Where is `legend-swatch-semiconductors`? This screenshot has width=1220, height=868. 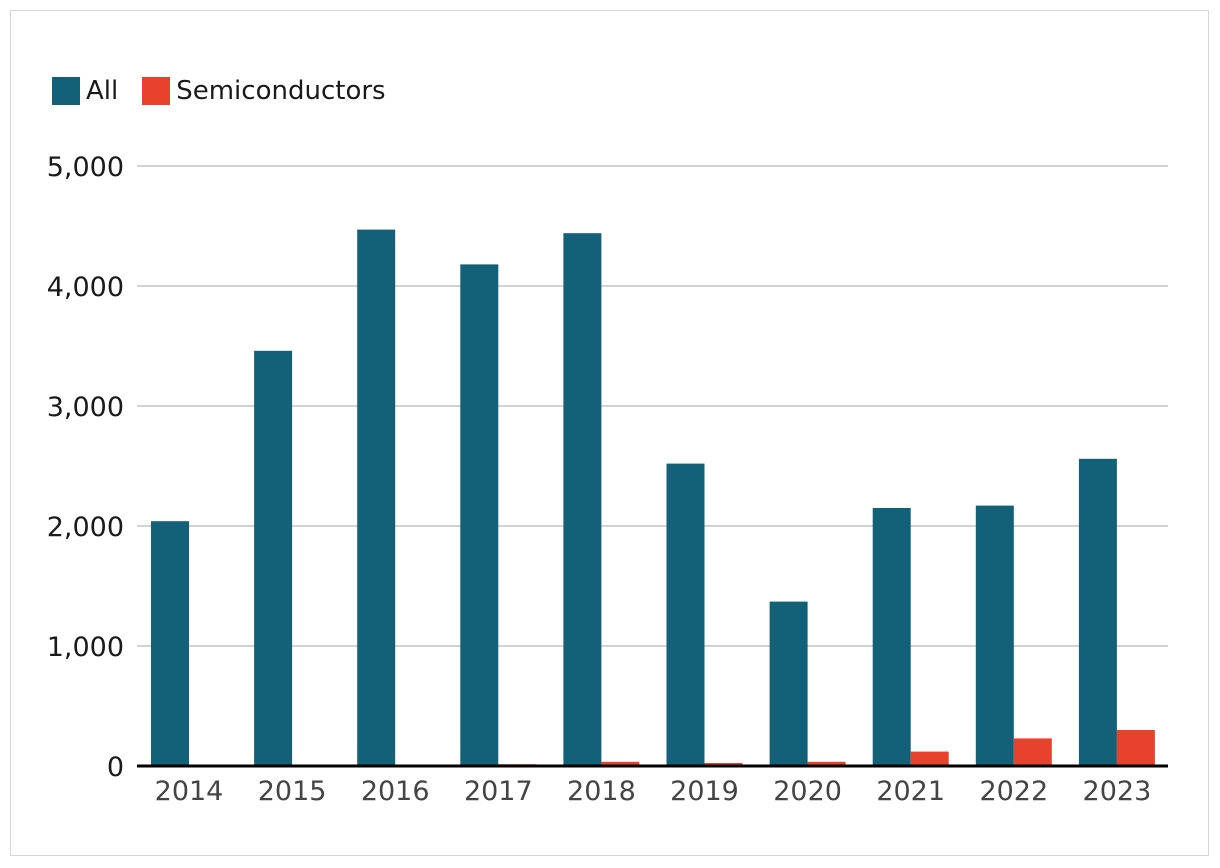 legend-swatch-semiconductors is located at coordinates (156, 91).